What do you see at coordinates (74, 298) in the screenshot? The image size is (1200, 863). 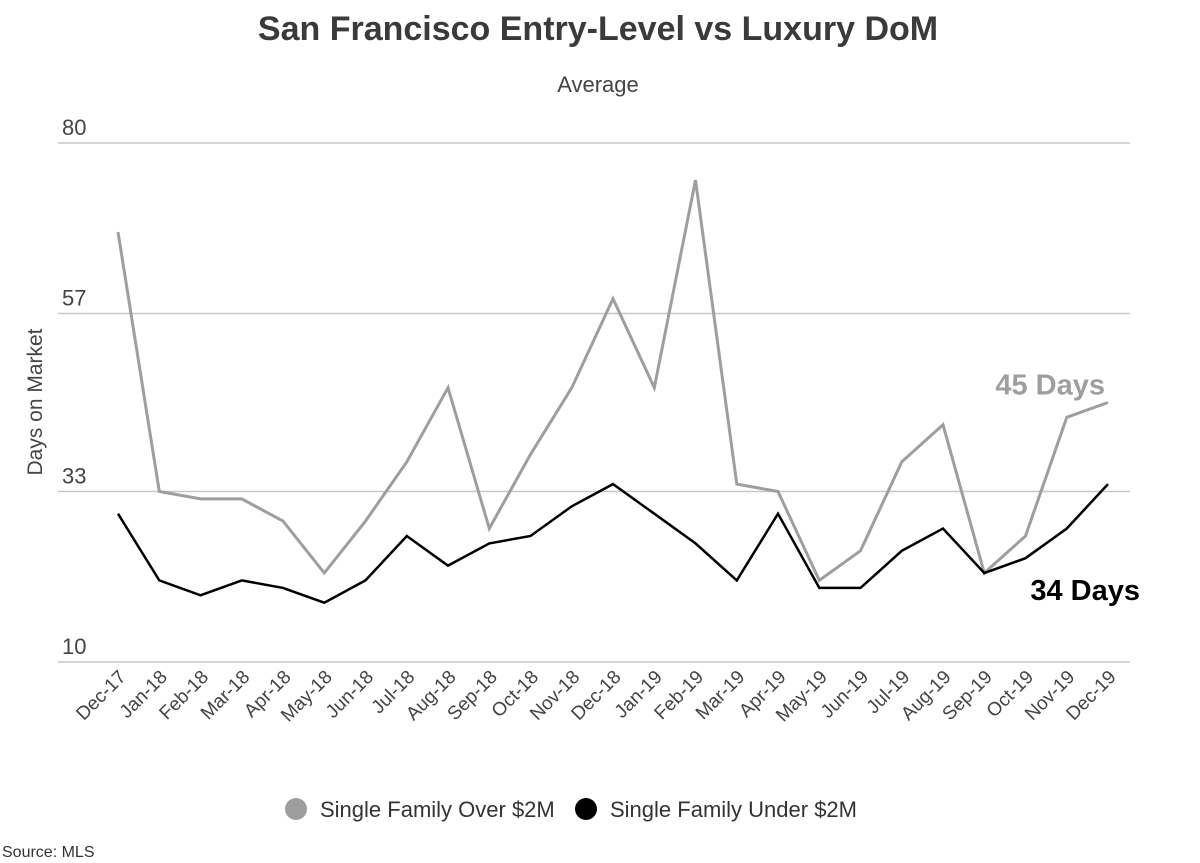 I see `y-tick-label: 57` at bounding box center [74, 298].